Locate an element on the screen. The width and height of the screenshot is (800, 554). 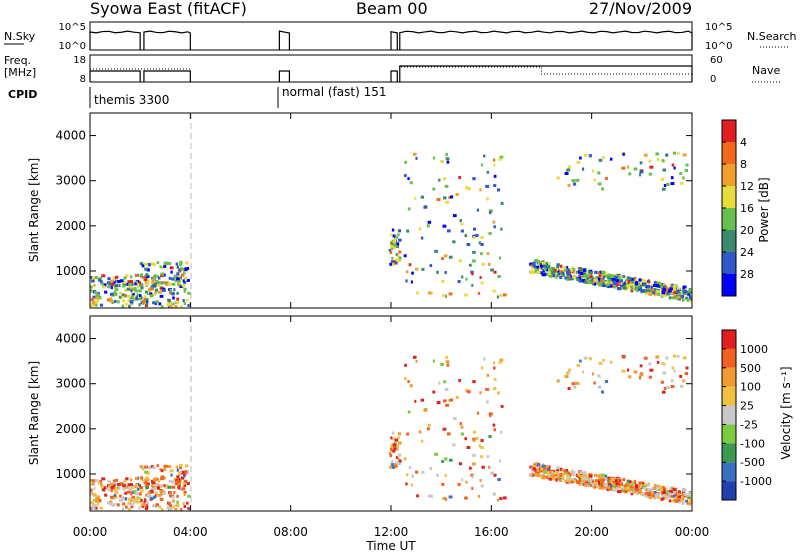
y-tick-label: 4000 is located at coordinates (70, 339).